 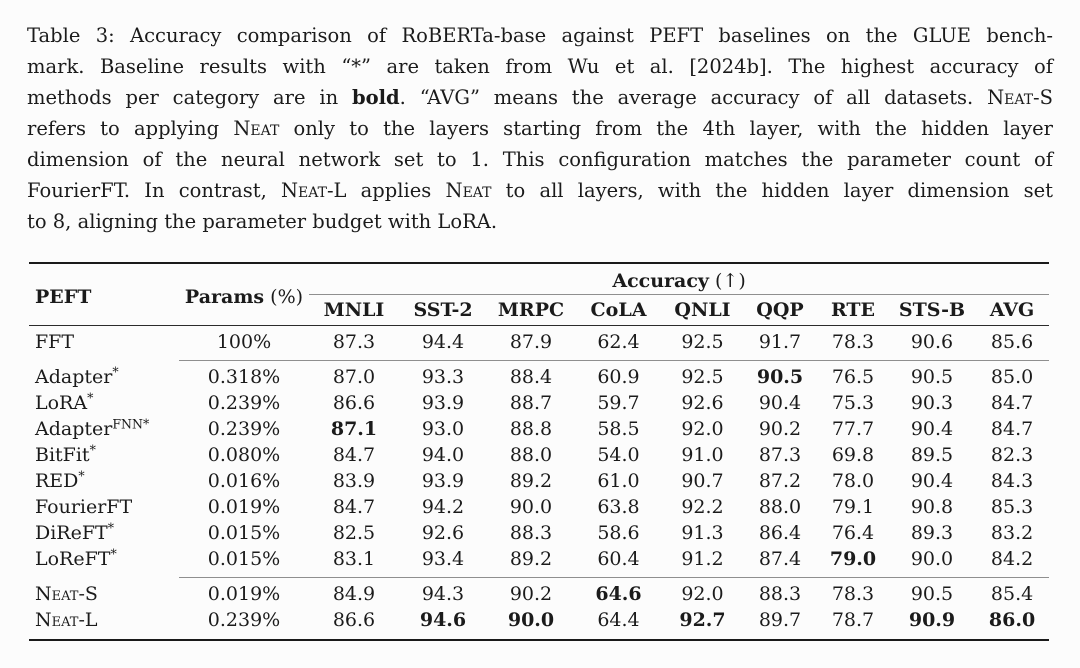 What do you see at coordinates (531, 343) in the screenshot?
I see `value-cell: 87.9` at bounding box center [531, 343].